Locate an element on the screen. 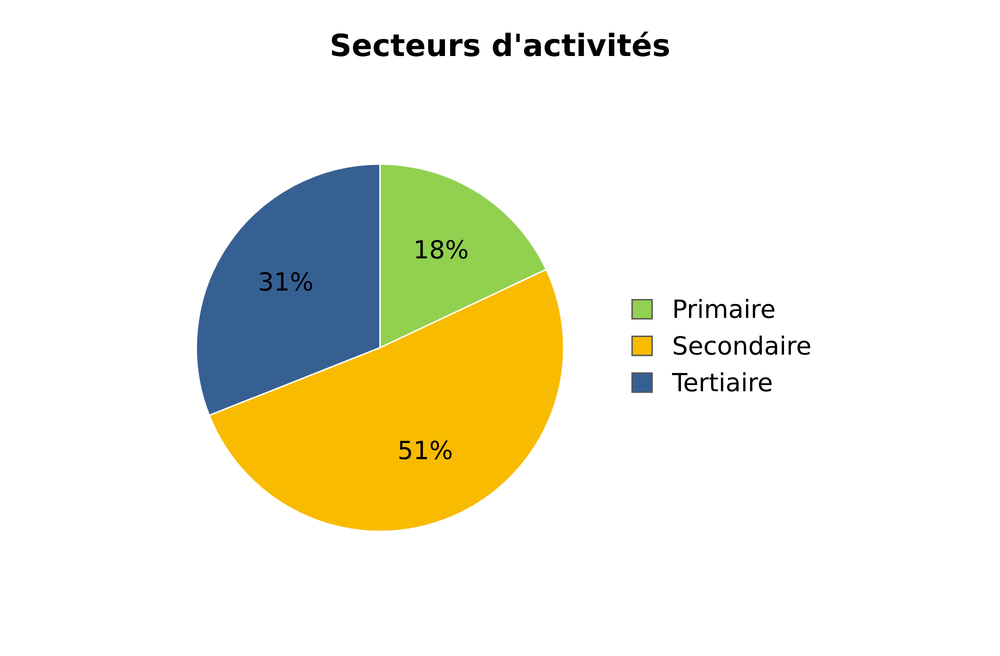 Image resolution: width=1000 pixels, height=656 pixels. data-label: 51% is located at coordinates (425, 450).